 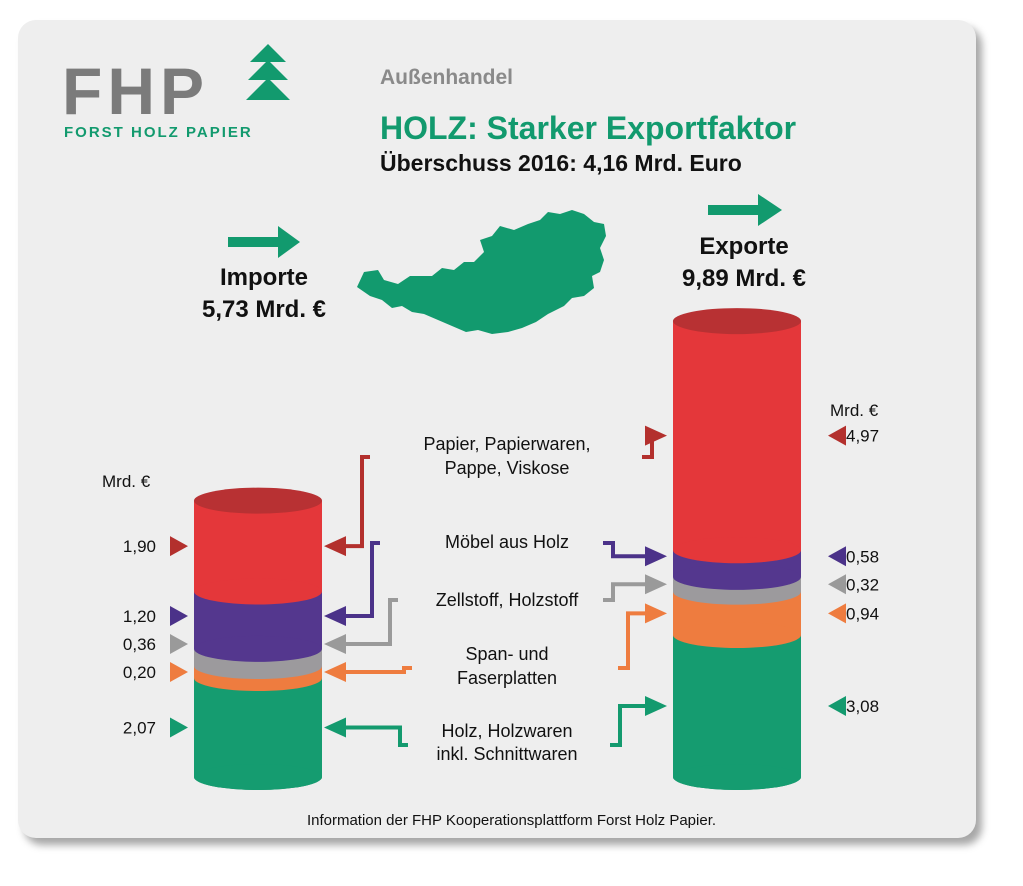 What do you see at coordinates (258, 500) in the screenshot?
I see `cylinder-top-importe` at bounding box center [258, 500].